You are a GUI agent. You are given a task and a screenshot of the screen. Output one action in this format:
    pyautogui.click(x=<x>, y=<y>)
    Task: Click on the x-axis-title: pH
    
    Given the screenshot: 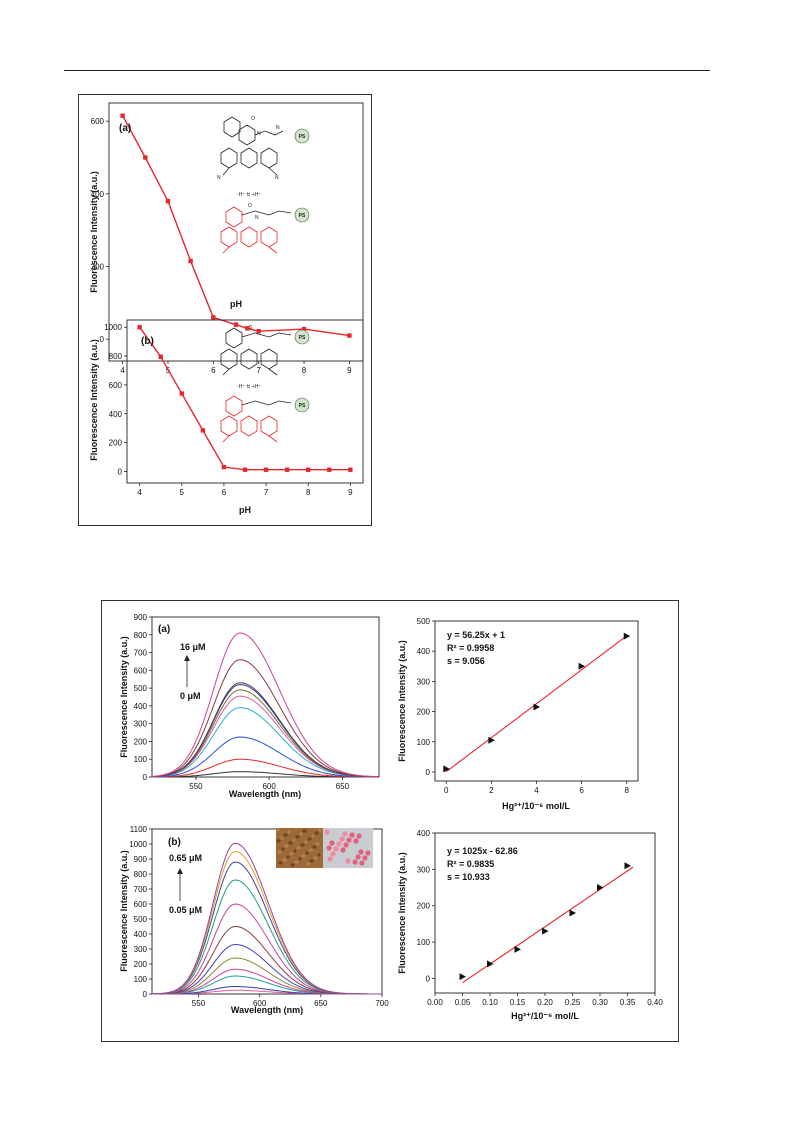 What is the action you would take?
    pyautogui.click(x=245, y=510)
    